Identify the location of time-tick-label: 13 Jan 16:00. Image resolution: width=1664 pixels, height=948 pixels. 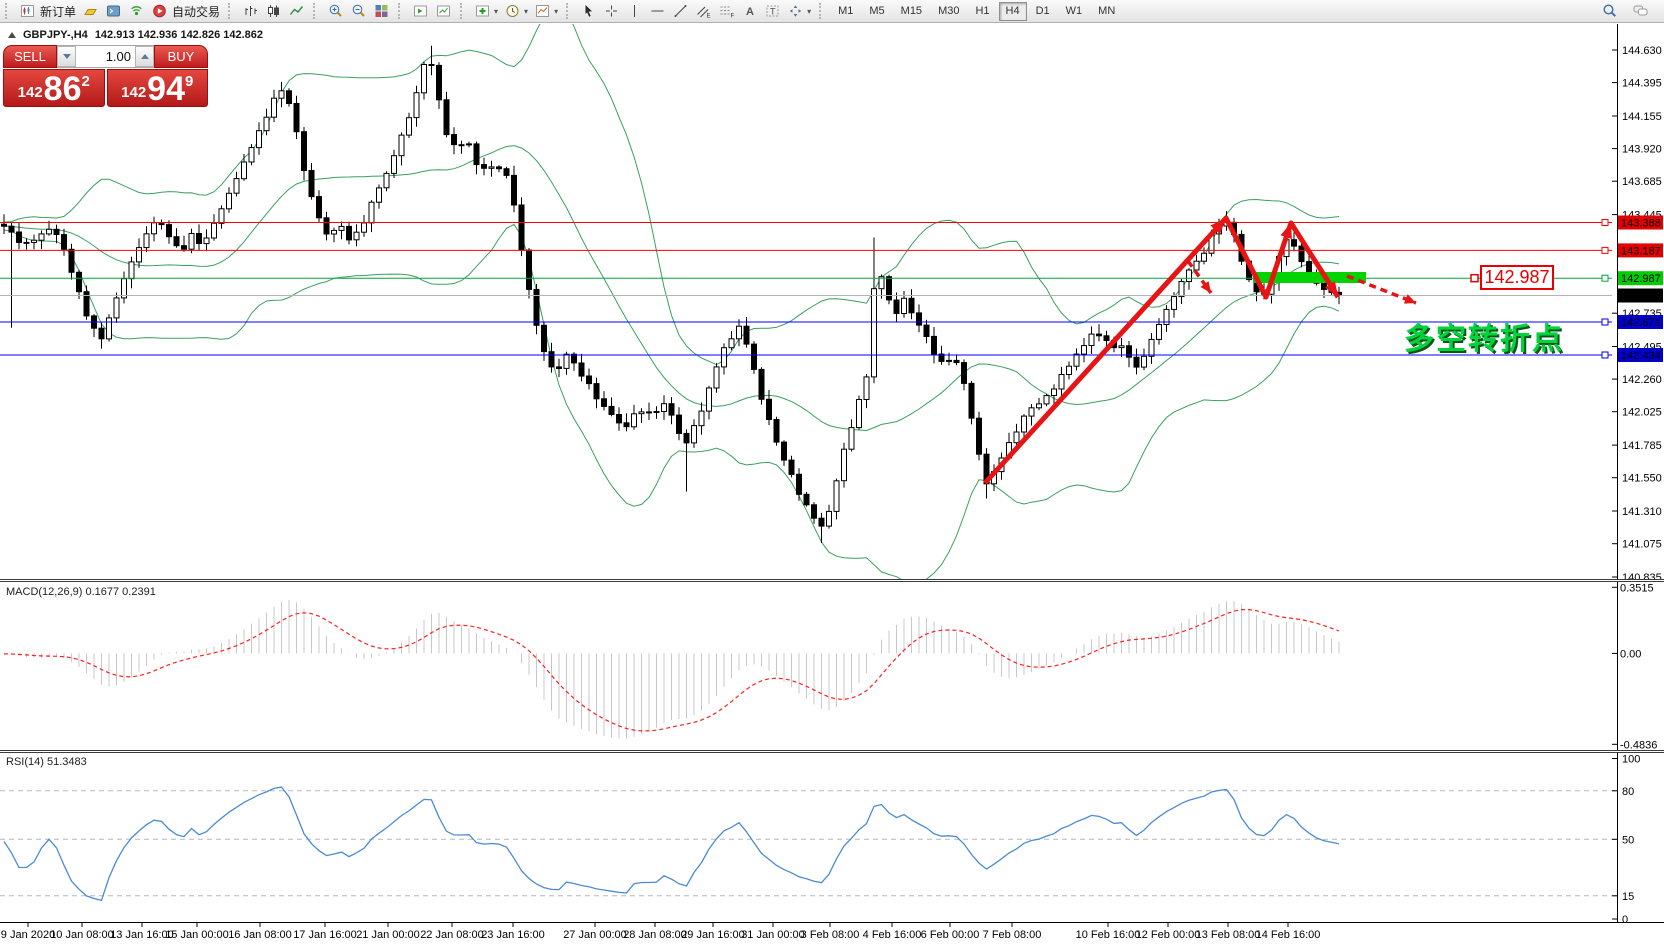
(142, 935).